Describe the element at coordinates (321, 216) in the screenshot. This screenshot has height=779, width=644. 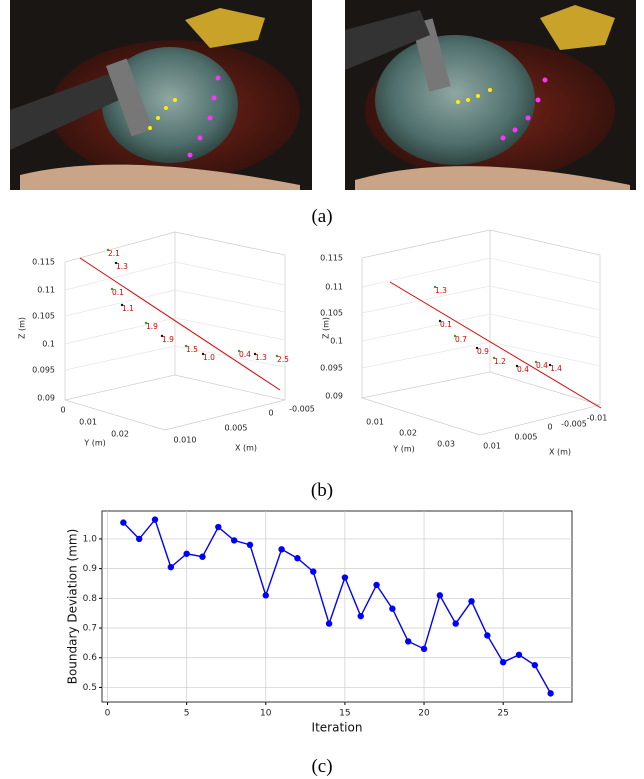
I see `caption: (a)` at that location.